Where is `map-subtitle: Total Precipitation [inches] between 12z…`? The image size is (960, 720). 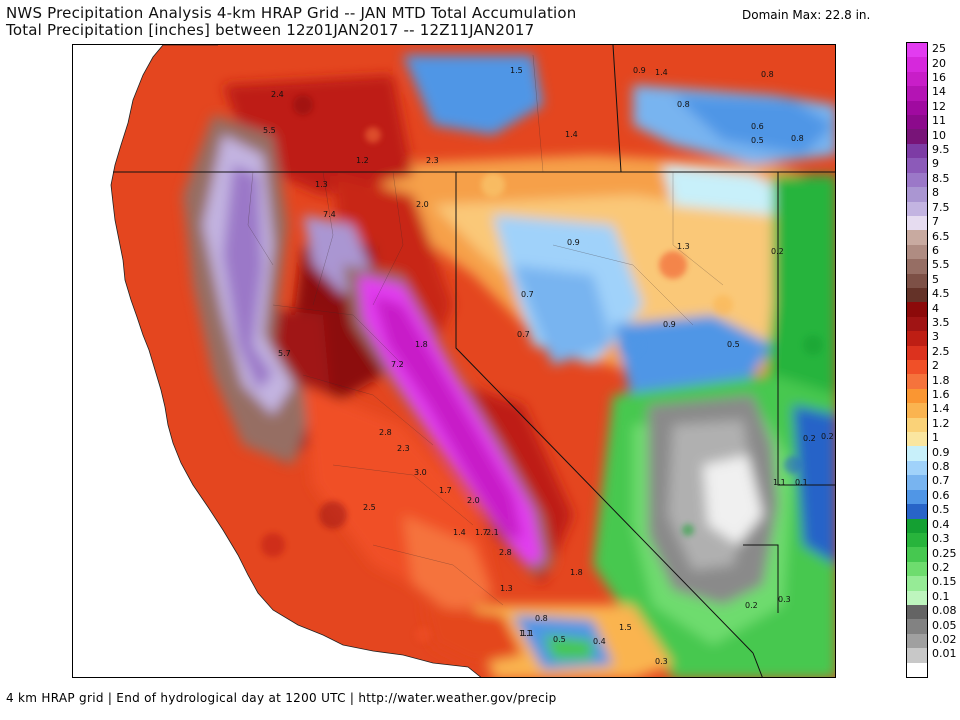
map-subtitle: Total Precipitation [inches] between 12z… is located at coordinates (270, 30).